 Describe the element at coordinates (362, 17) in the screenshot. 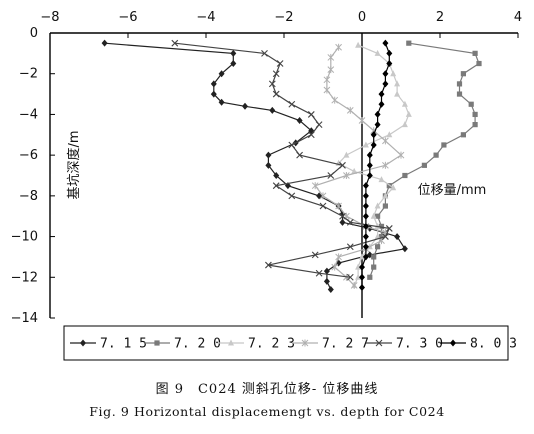

I see `x-tick-label: 0` at that location.